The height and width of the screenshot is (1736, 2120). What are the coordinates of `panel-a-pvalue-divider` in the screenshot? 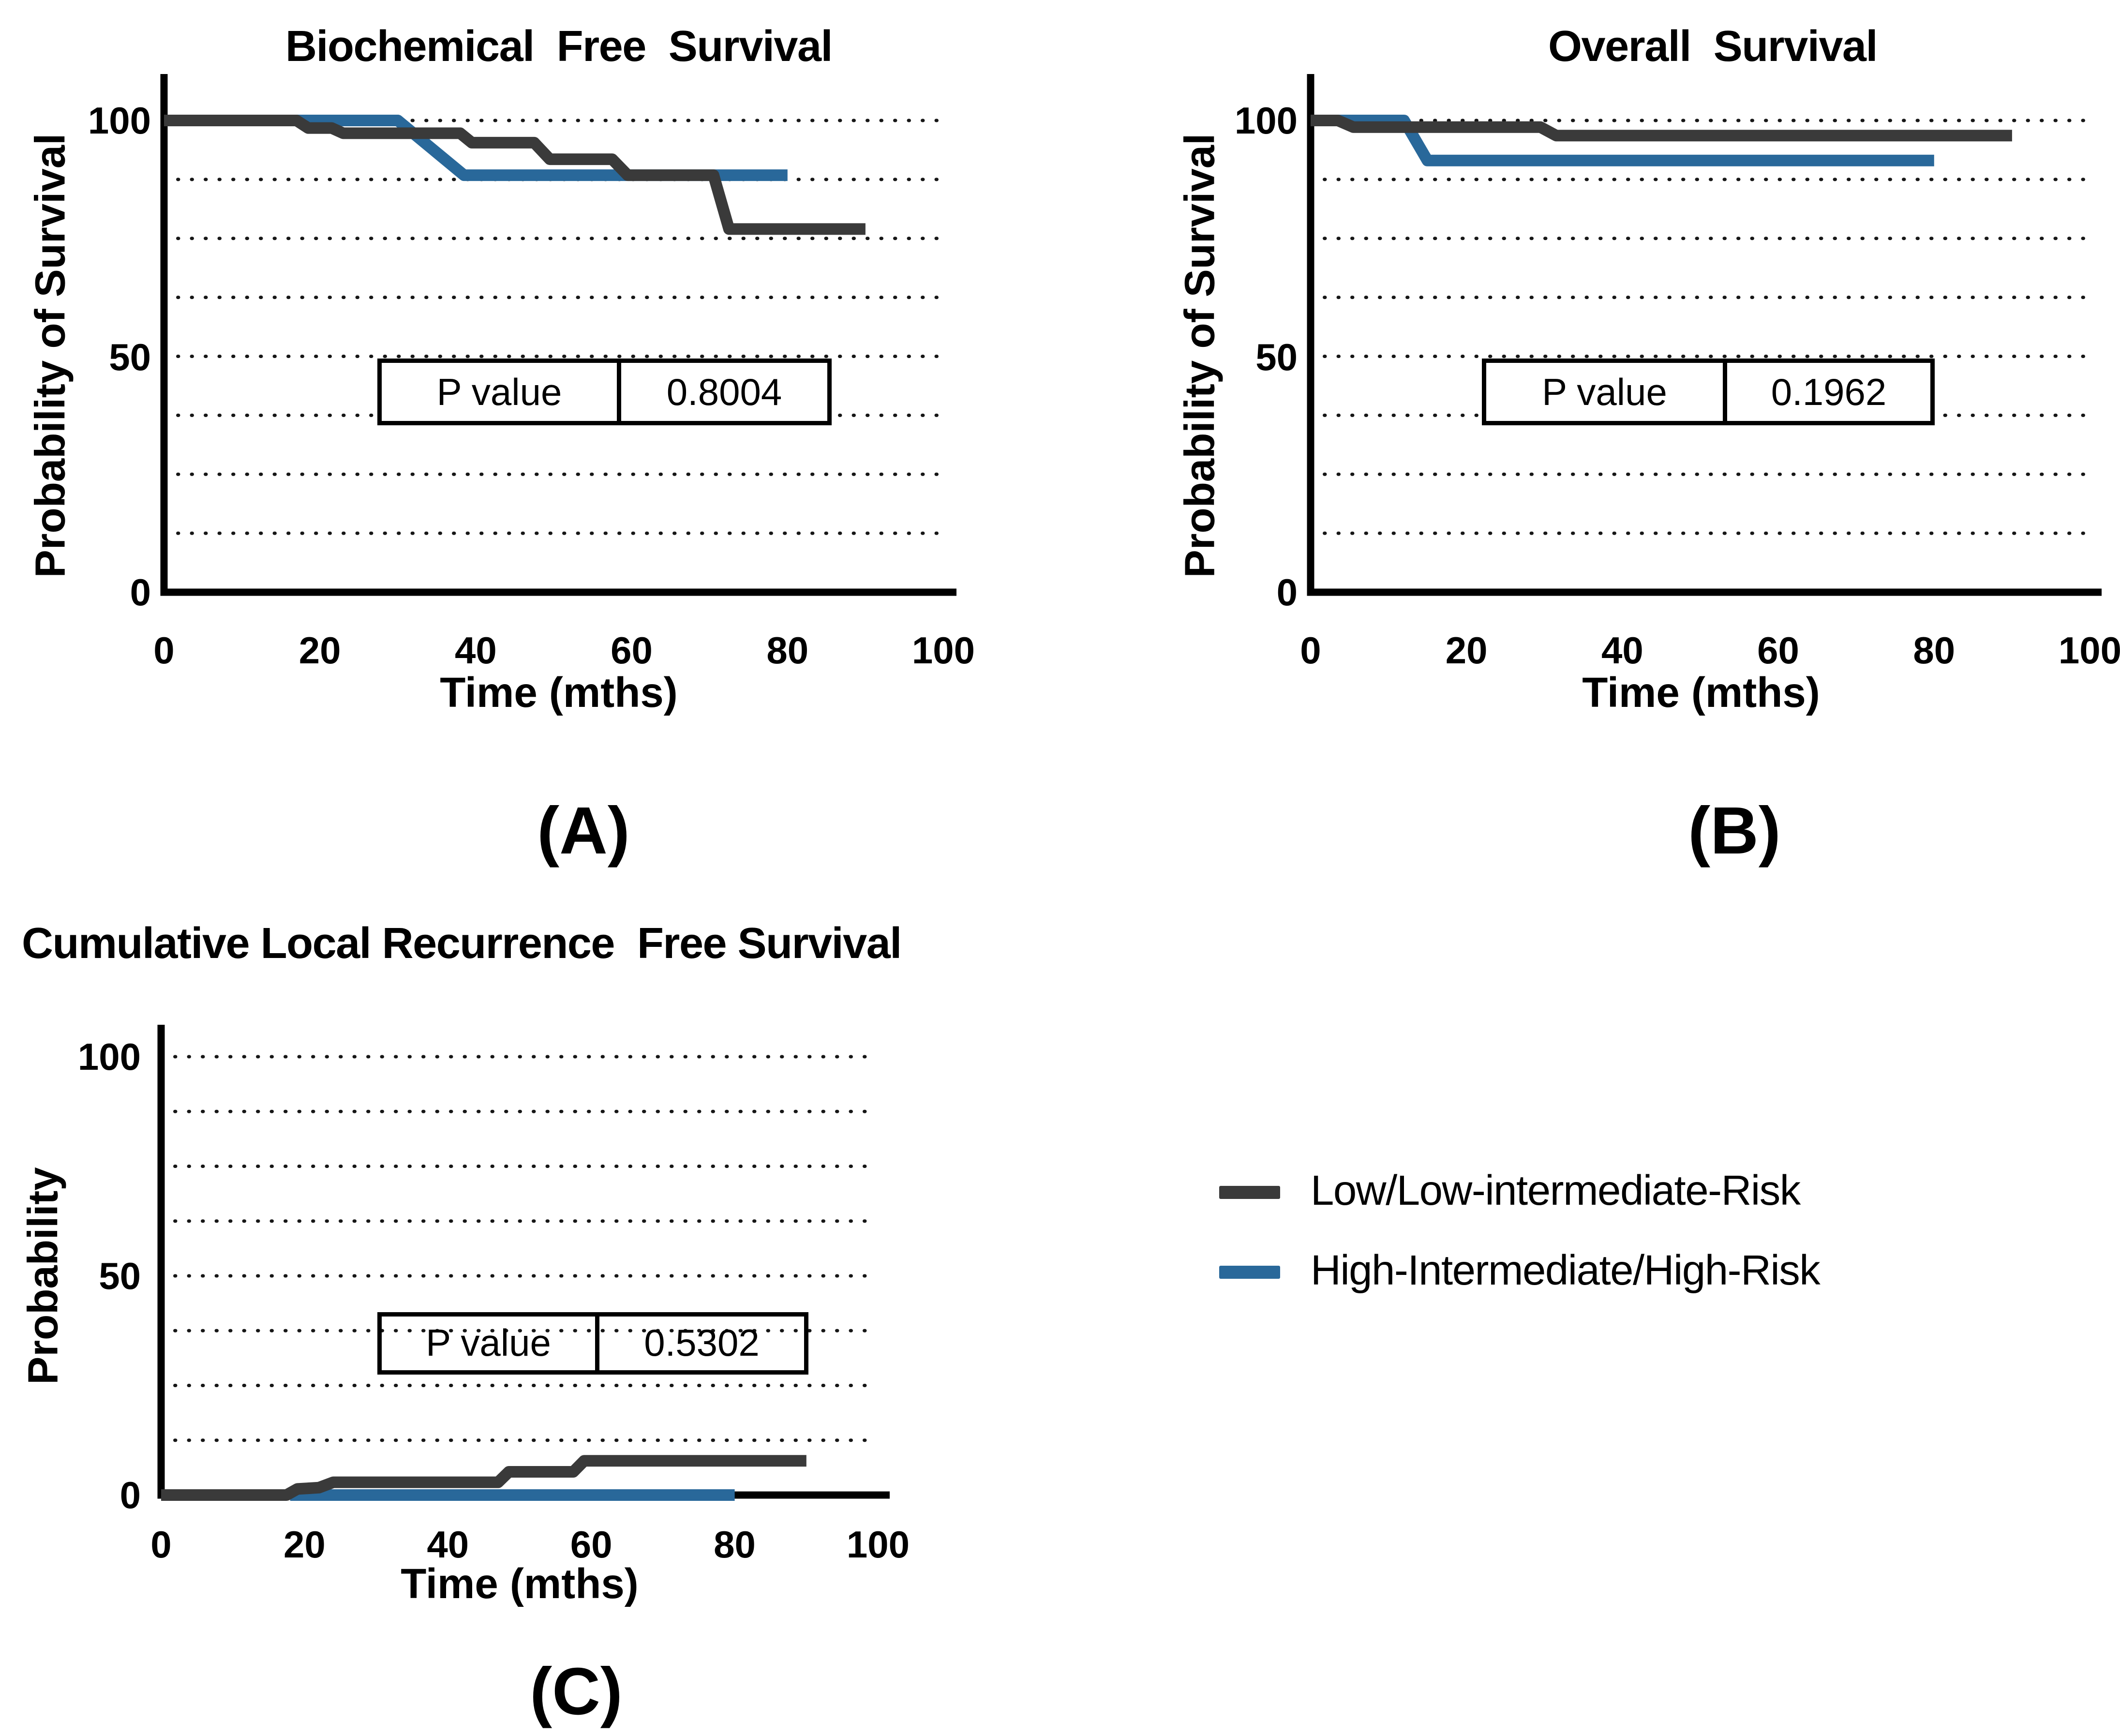 It's located at (619, 392).